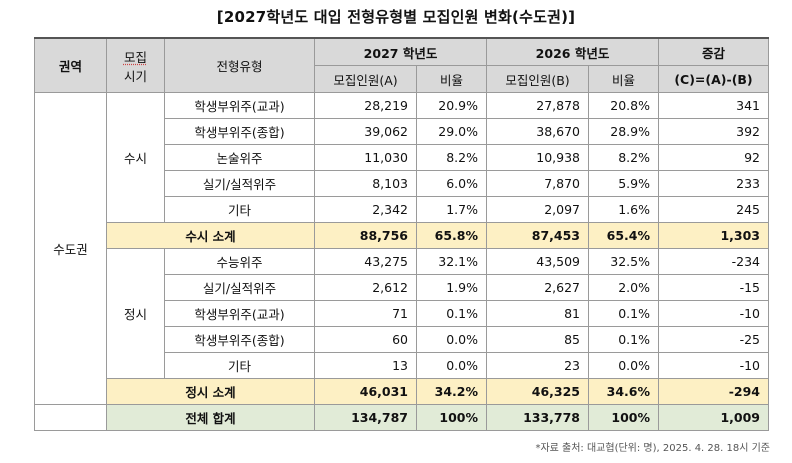  What do you see at coordinates (623, 209) in the screenshot?
I see `ratio-b-cell: 1.6%` at bounding box center [623, 209].